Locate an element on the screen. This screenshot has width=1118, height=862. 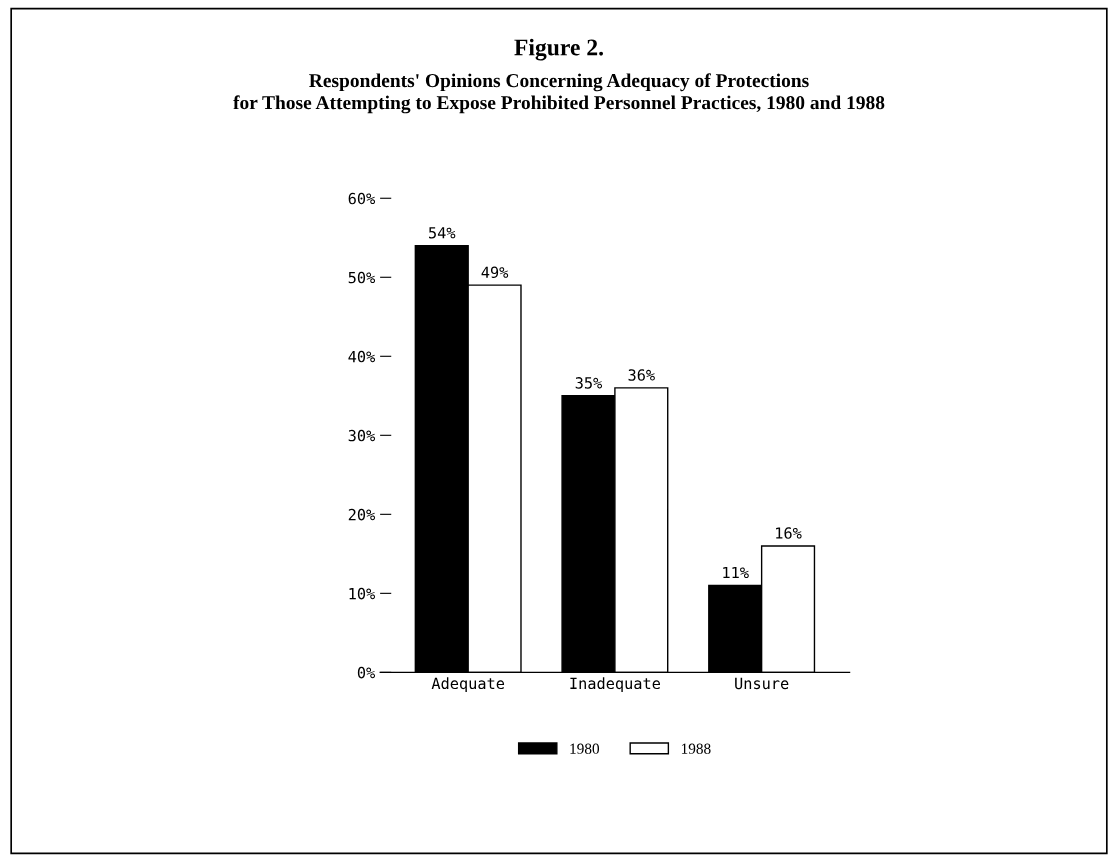
chart-subtitle: Respondents' Opinions Concerning Adequacy of Protections for Those Attempting to Expose Prohibited Personnel Practices, 1980 and 1988 is located at coordinates (559, 93).